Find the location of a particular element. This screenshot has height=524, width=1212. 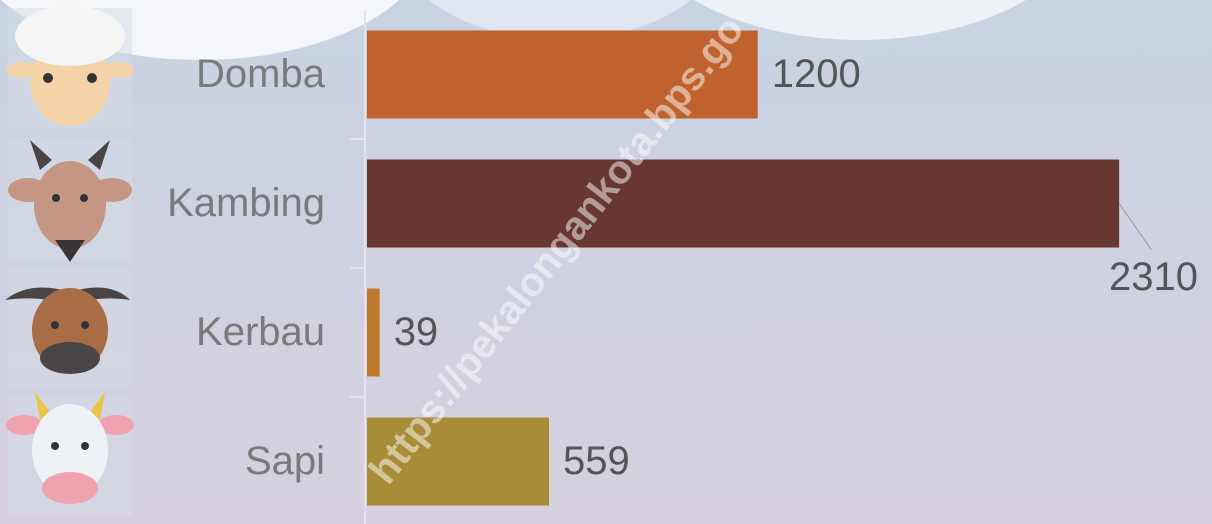

category-label: Sapi is located at coordinates (285, 461).